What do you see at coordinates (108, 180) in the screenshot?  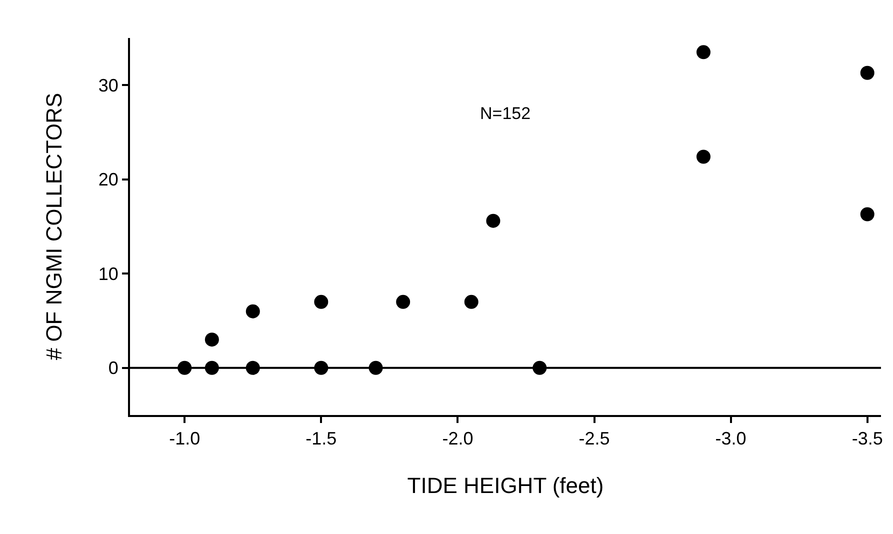 I see `y-tick-label: 20` at bounding box center [108, 180].